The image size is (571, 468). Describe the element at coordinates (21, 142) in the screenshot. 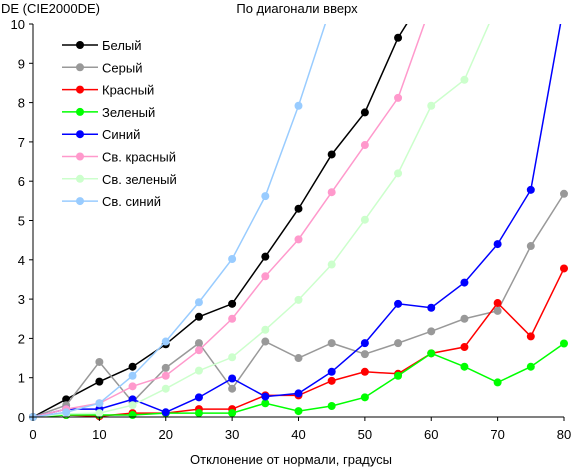

I see `y-tick-label: 7` at that location.